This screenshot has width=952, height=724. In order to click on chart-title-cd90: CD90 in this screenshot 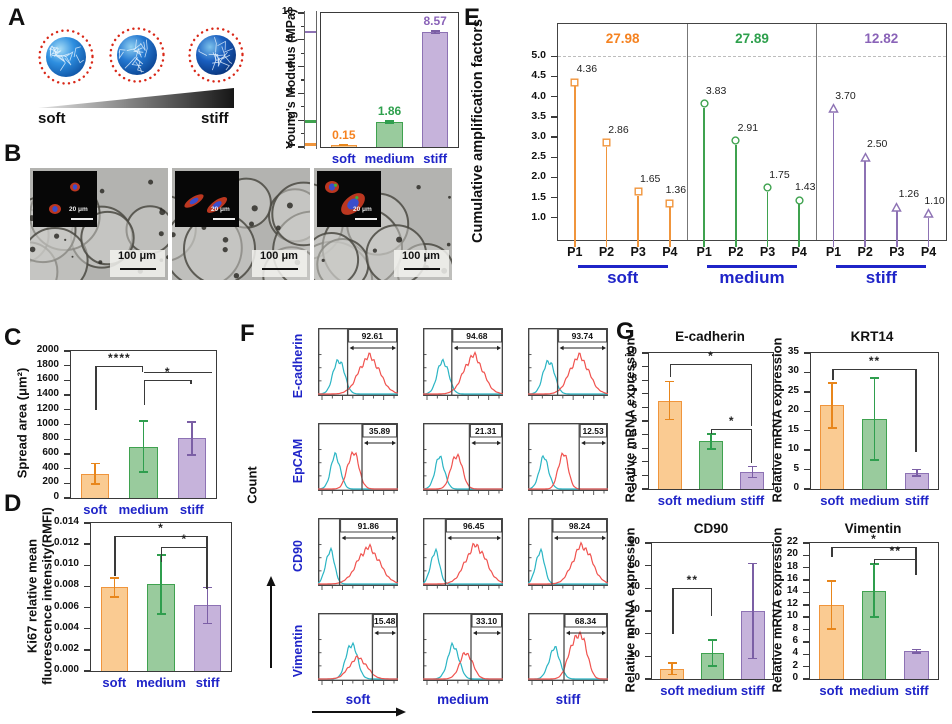, I will do `click(711, 528)`.